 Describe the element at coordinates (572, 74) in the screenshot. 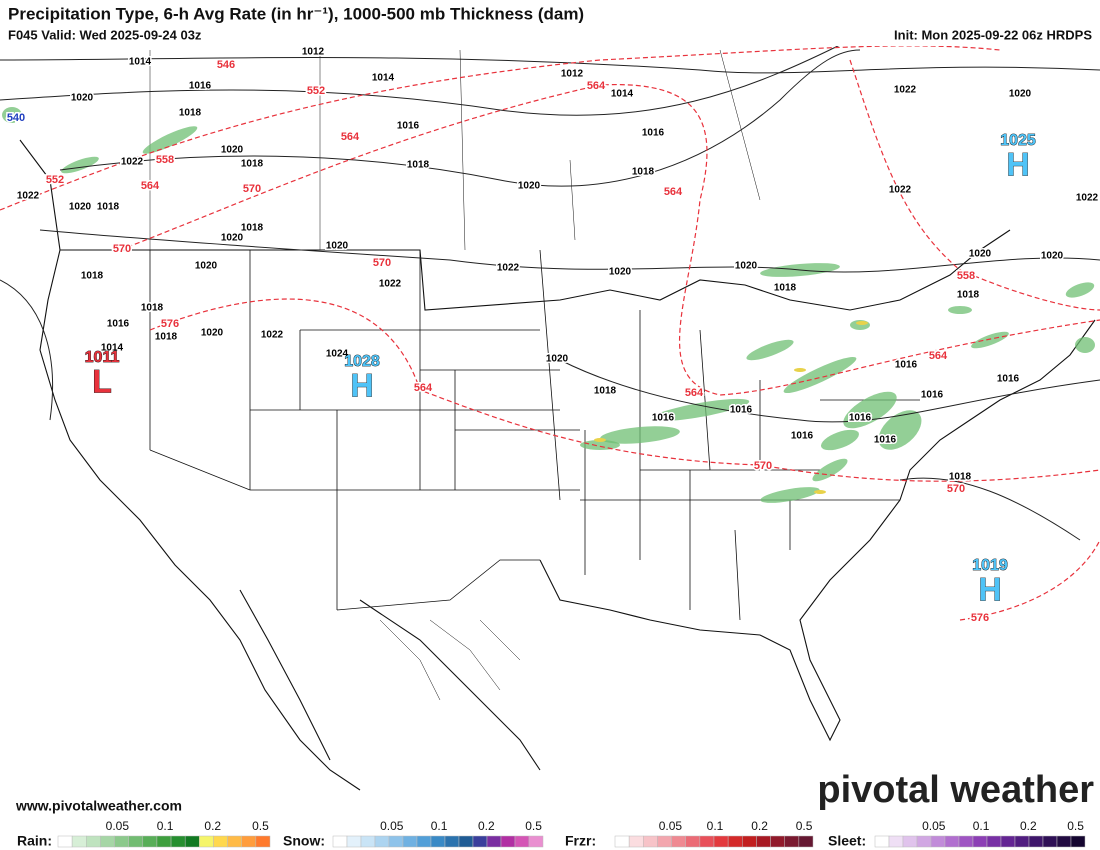

I see `isobar-label: 1012` at that location.